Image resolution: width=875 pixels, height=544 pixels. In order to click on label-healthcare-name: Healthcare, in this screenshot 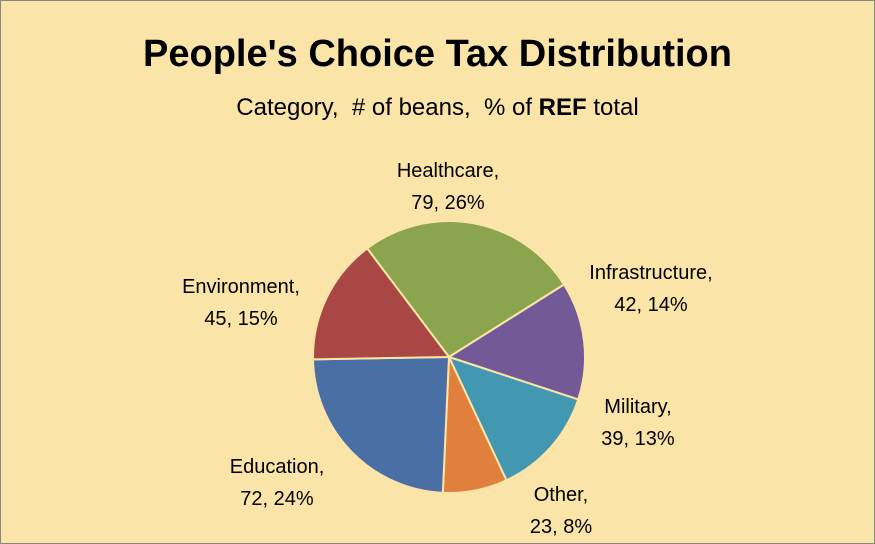, I will do `click(448, 171)`.